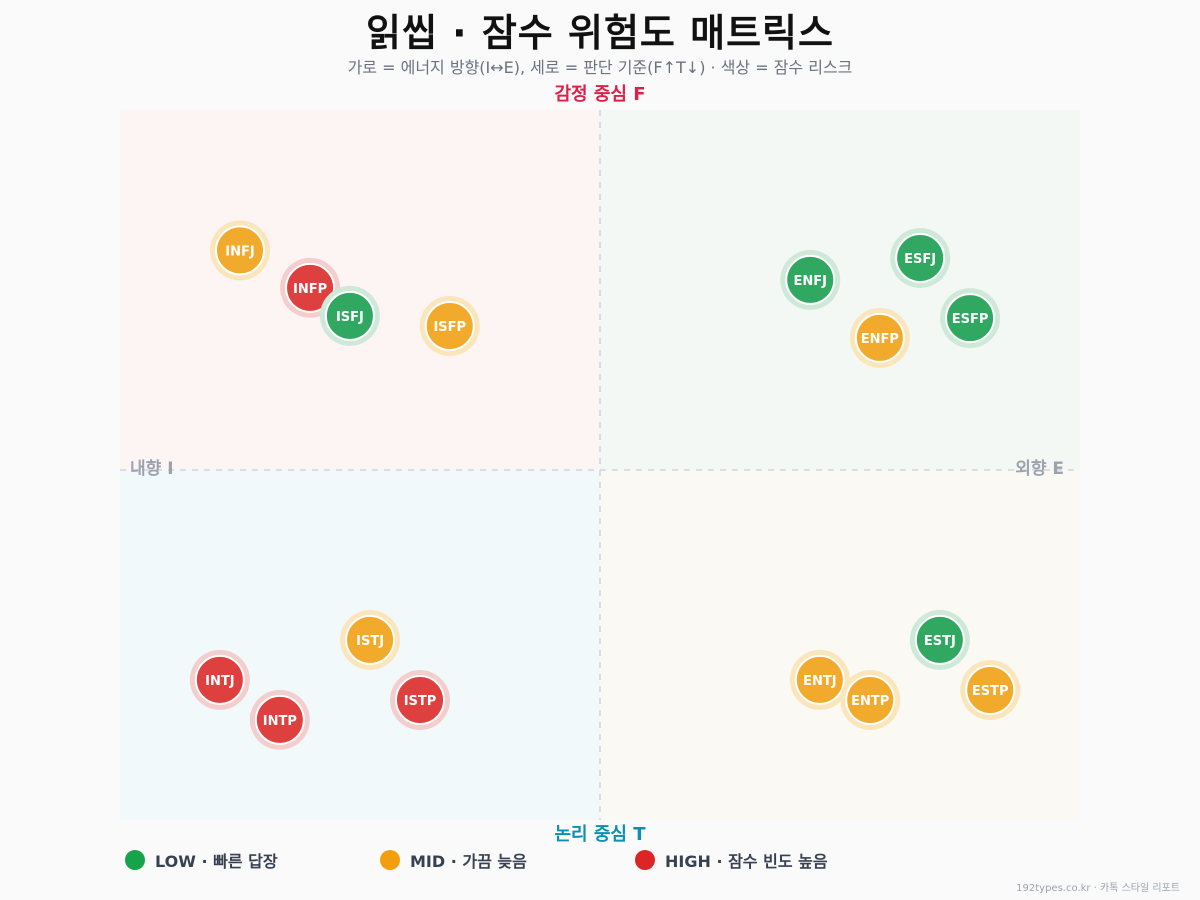 Image resolution: width=1200 pixels, height=900 pixels. I want to click on point-label: ISTP, so click(420, 701).